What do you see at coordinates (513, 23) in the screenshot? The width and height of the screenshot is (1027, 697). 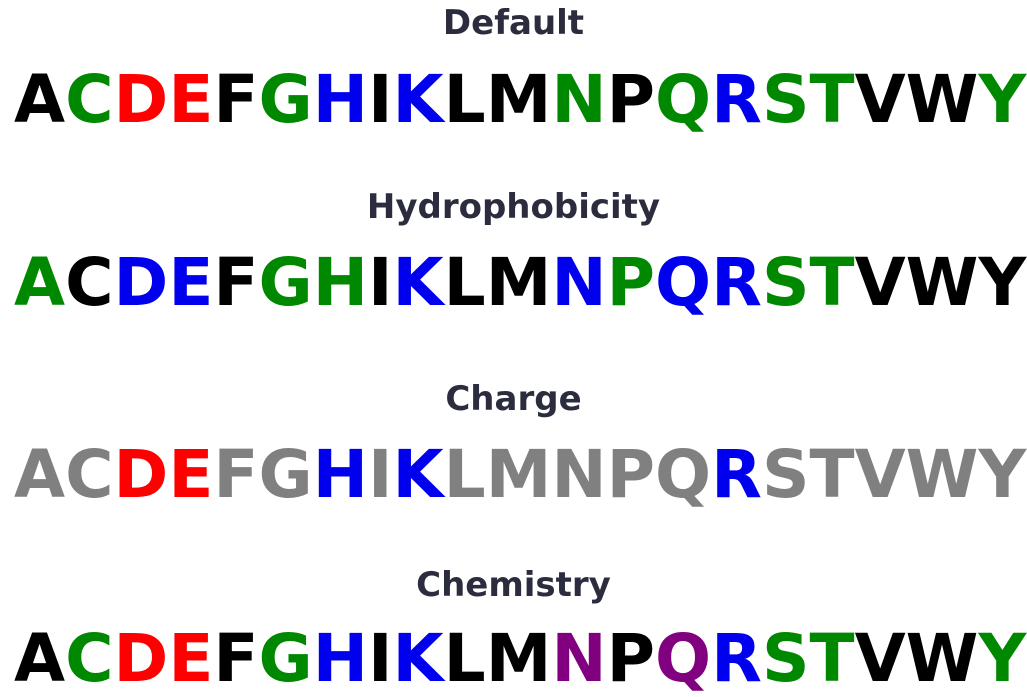 I see `panel-title: Default` at bounding box center [513, 23].